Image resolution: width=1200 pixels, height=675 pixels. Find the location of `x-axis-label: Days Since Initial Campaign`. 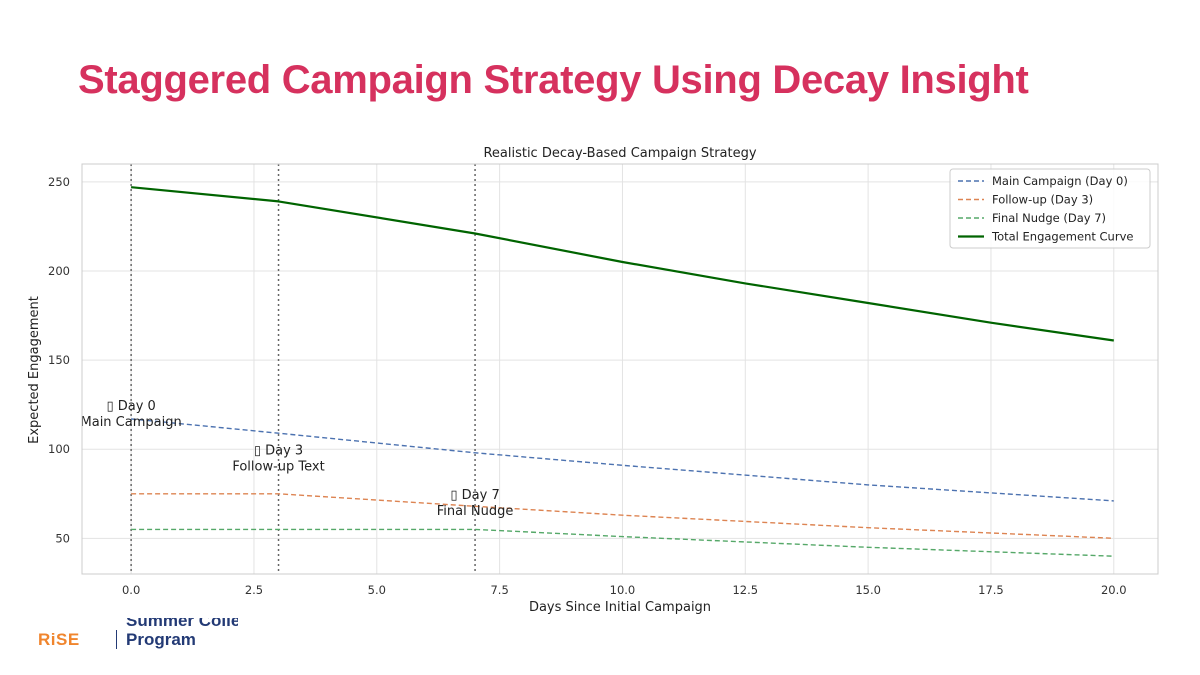

x-axis-label: Days Since Initial Campaign is located at coordinates (620, 607).